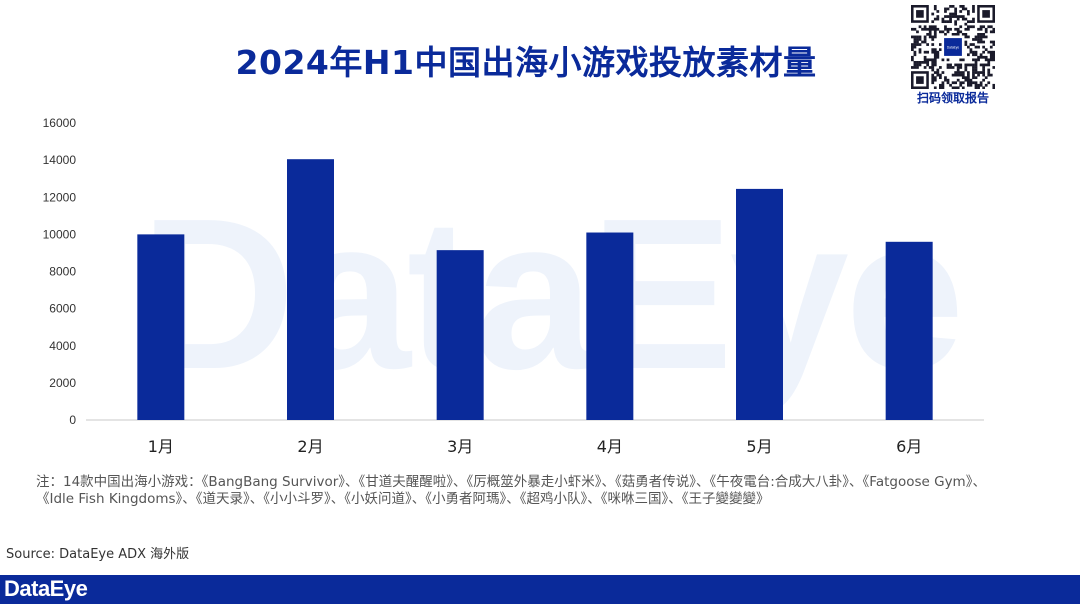 The width and height of the screenshot is (1080, 604). I want to click on source-text: Source: DataEye ADX 海外版, so click(98, 554).